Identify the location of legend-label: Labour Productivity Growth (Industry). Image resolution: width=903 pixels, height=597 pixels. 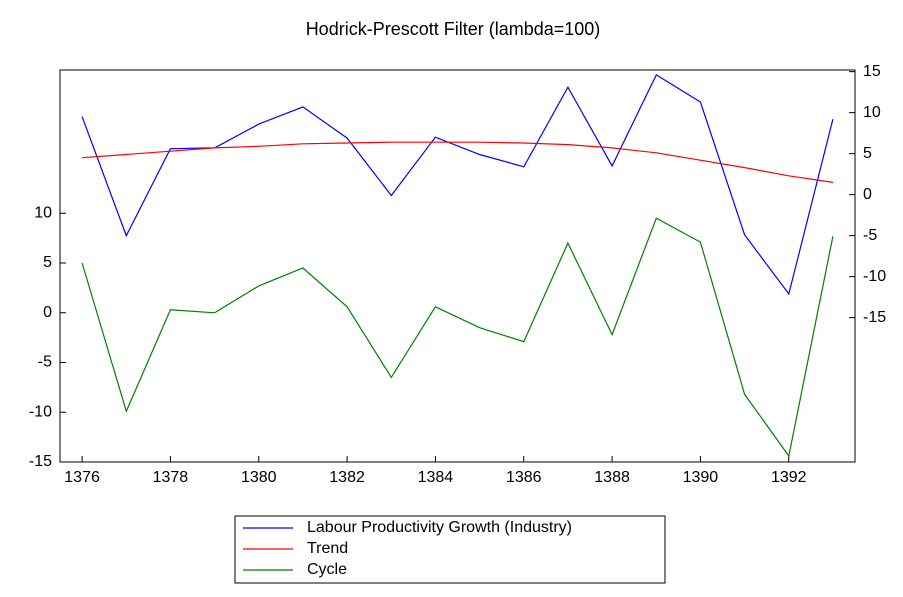
(439, 527).